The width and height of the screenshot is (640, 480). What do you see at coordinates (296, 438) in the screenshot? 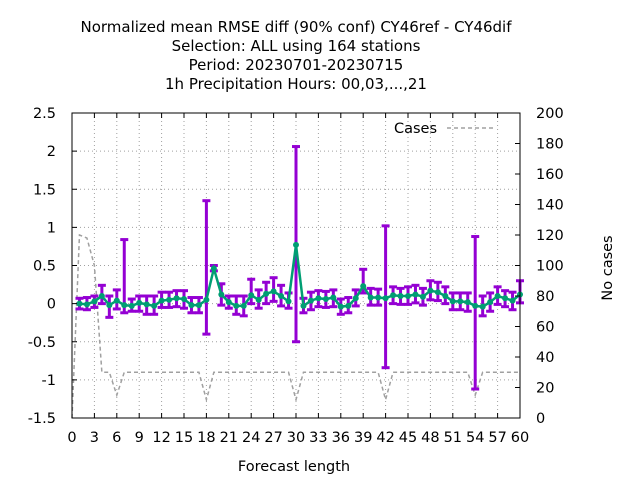
I see `x-tick-label: 30` at bounding box center [296, 438].